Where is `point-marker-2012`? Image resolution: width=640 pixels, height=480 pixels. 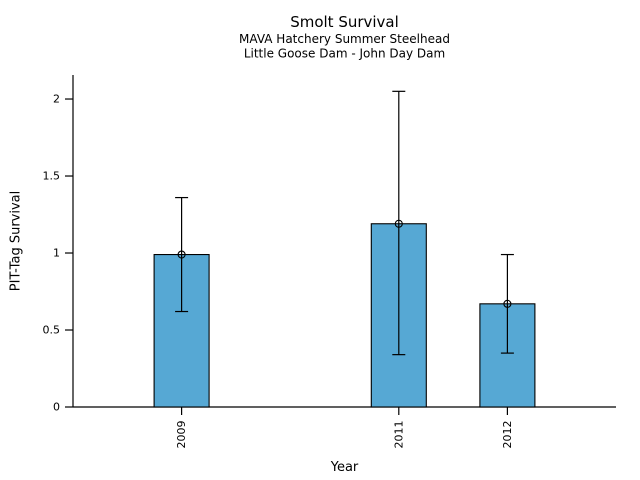 point-marker-2012 is located at coordinates (507, 303).